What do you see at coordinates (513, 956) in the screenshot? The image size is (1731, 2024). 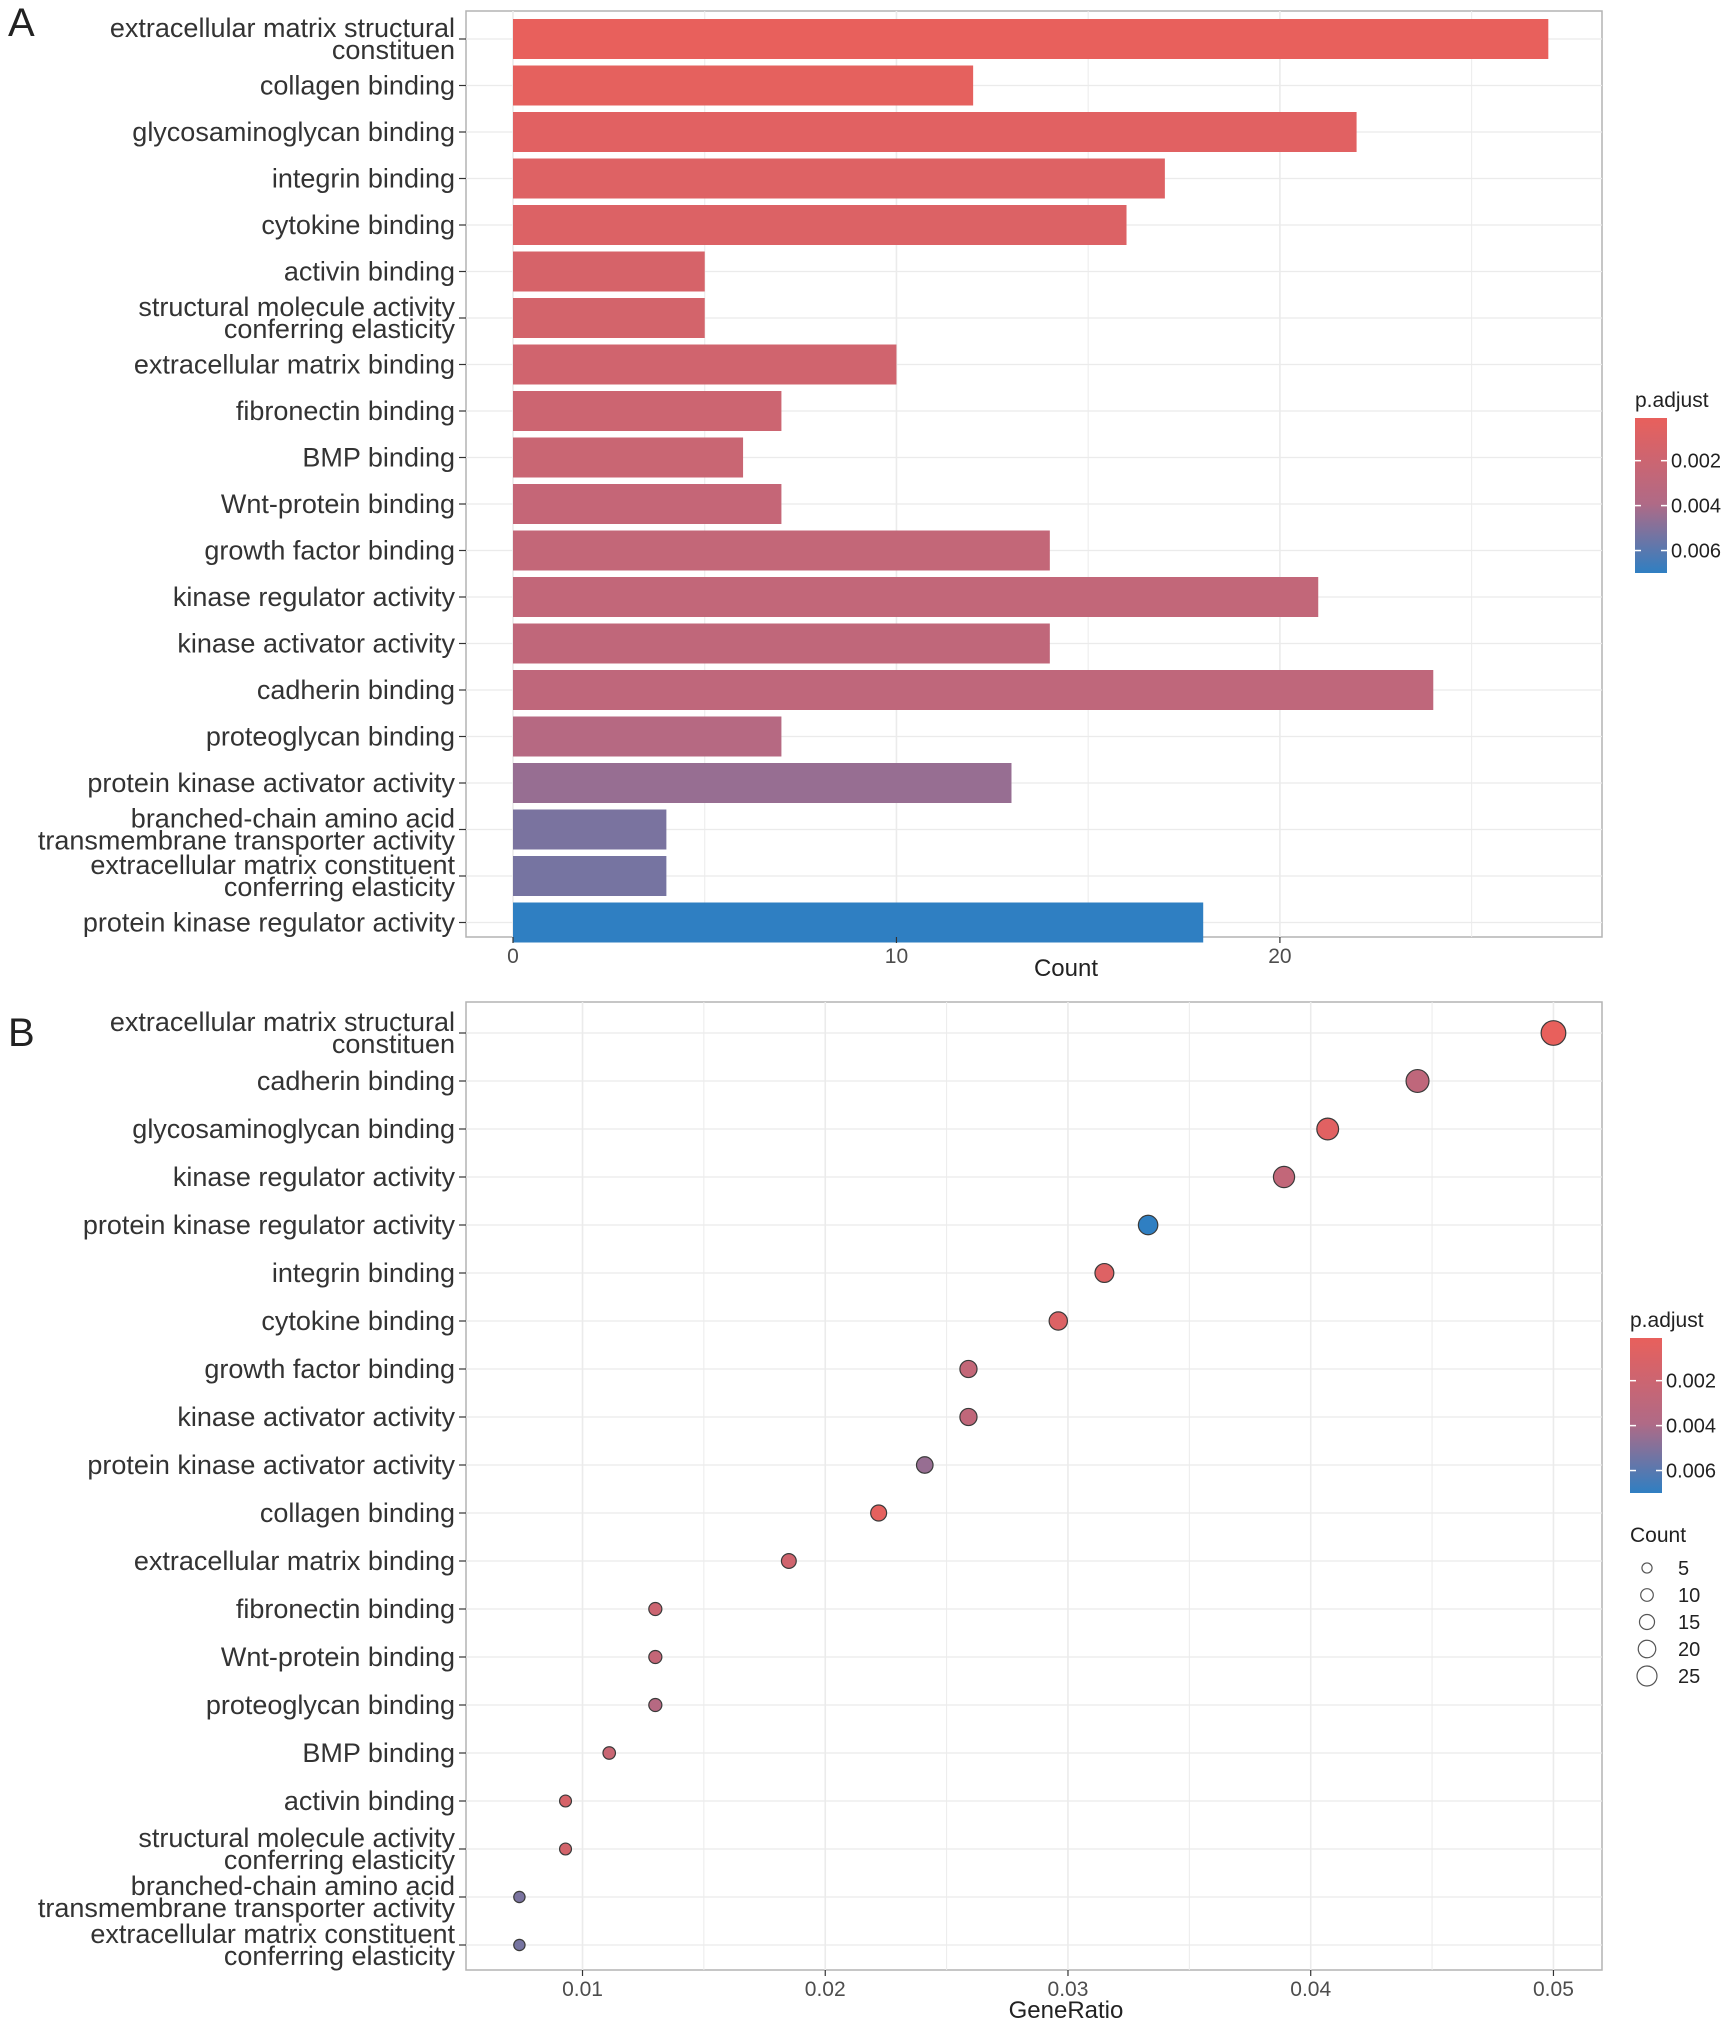 I see `x-tick-label: 0` at bounding box center [513, 956].